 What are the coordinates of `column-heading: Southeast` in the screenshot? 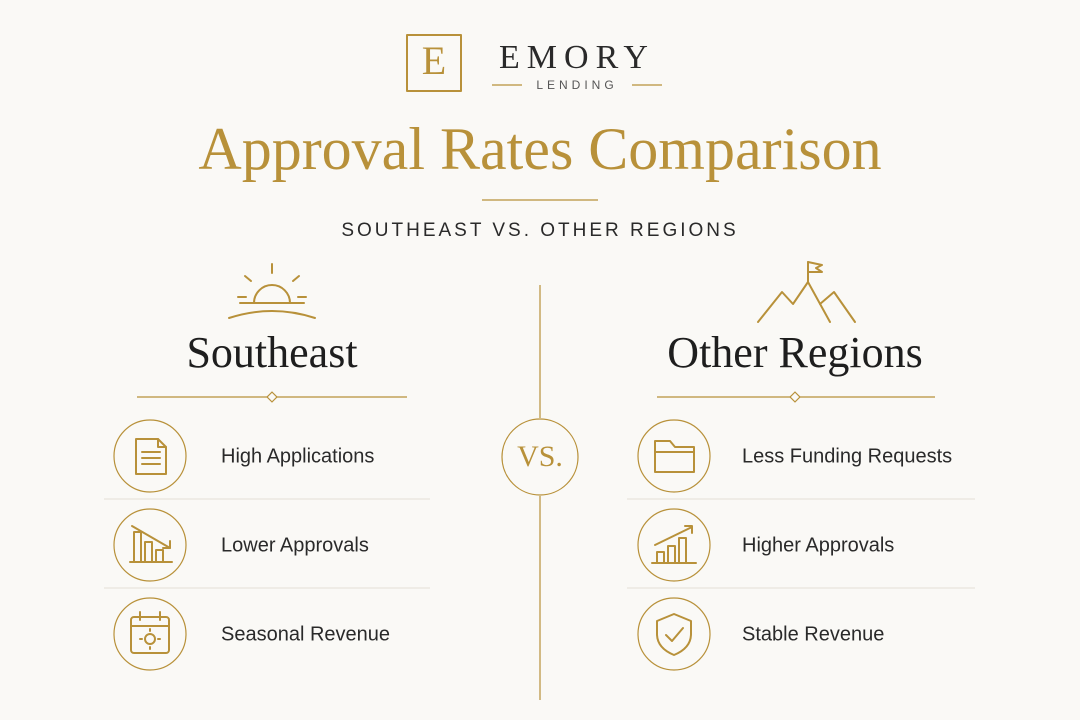 It's located at (271, 352).